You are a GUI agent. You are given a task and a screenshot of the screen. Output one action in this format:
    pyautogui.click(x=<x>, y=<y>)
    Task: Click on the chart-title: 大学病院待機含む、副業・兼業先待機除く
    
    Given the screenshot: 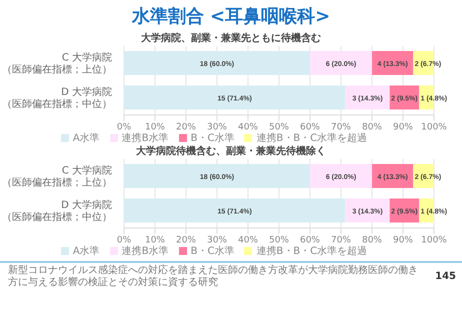 What is the action you would take?
    pyautogui.click(x=231, y=150)
    